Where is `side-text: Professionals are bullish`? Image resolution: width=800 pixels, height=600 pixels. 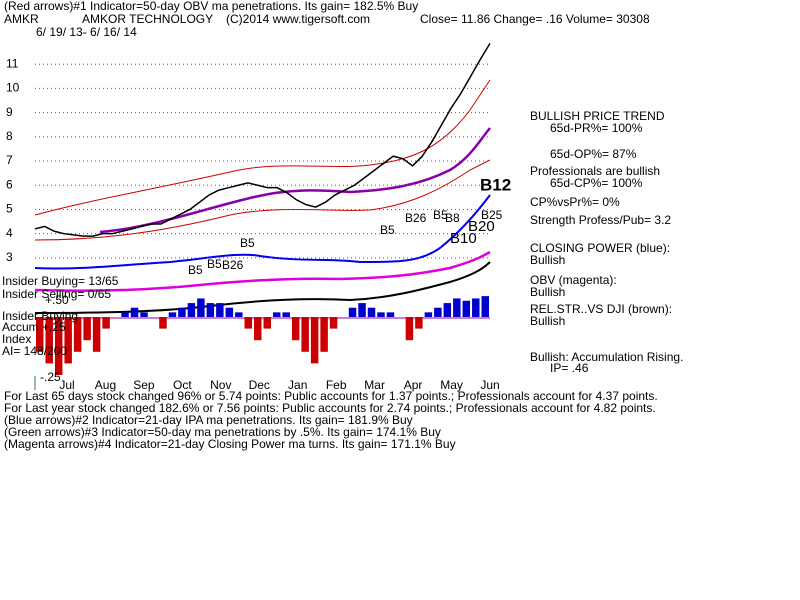
side-text: Professionals are bullish is located at coordinates (595, 171).